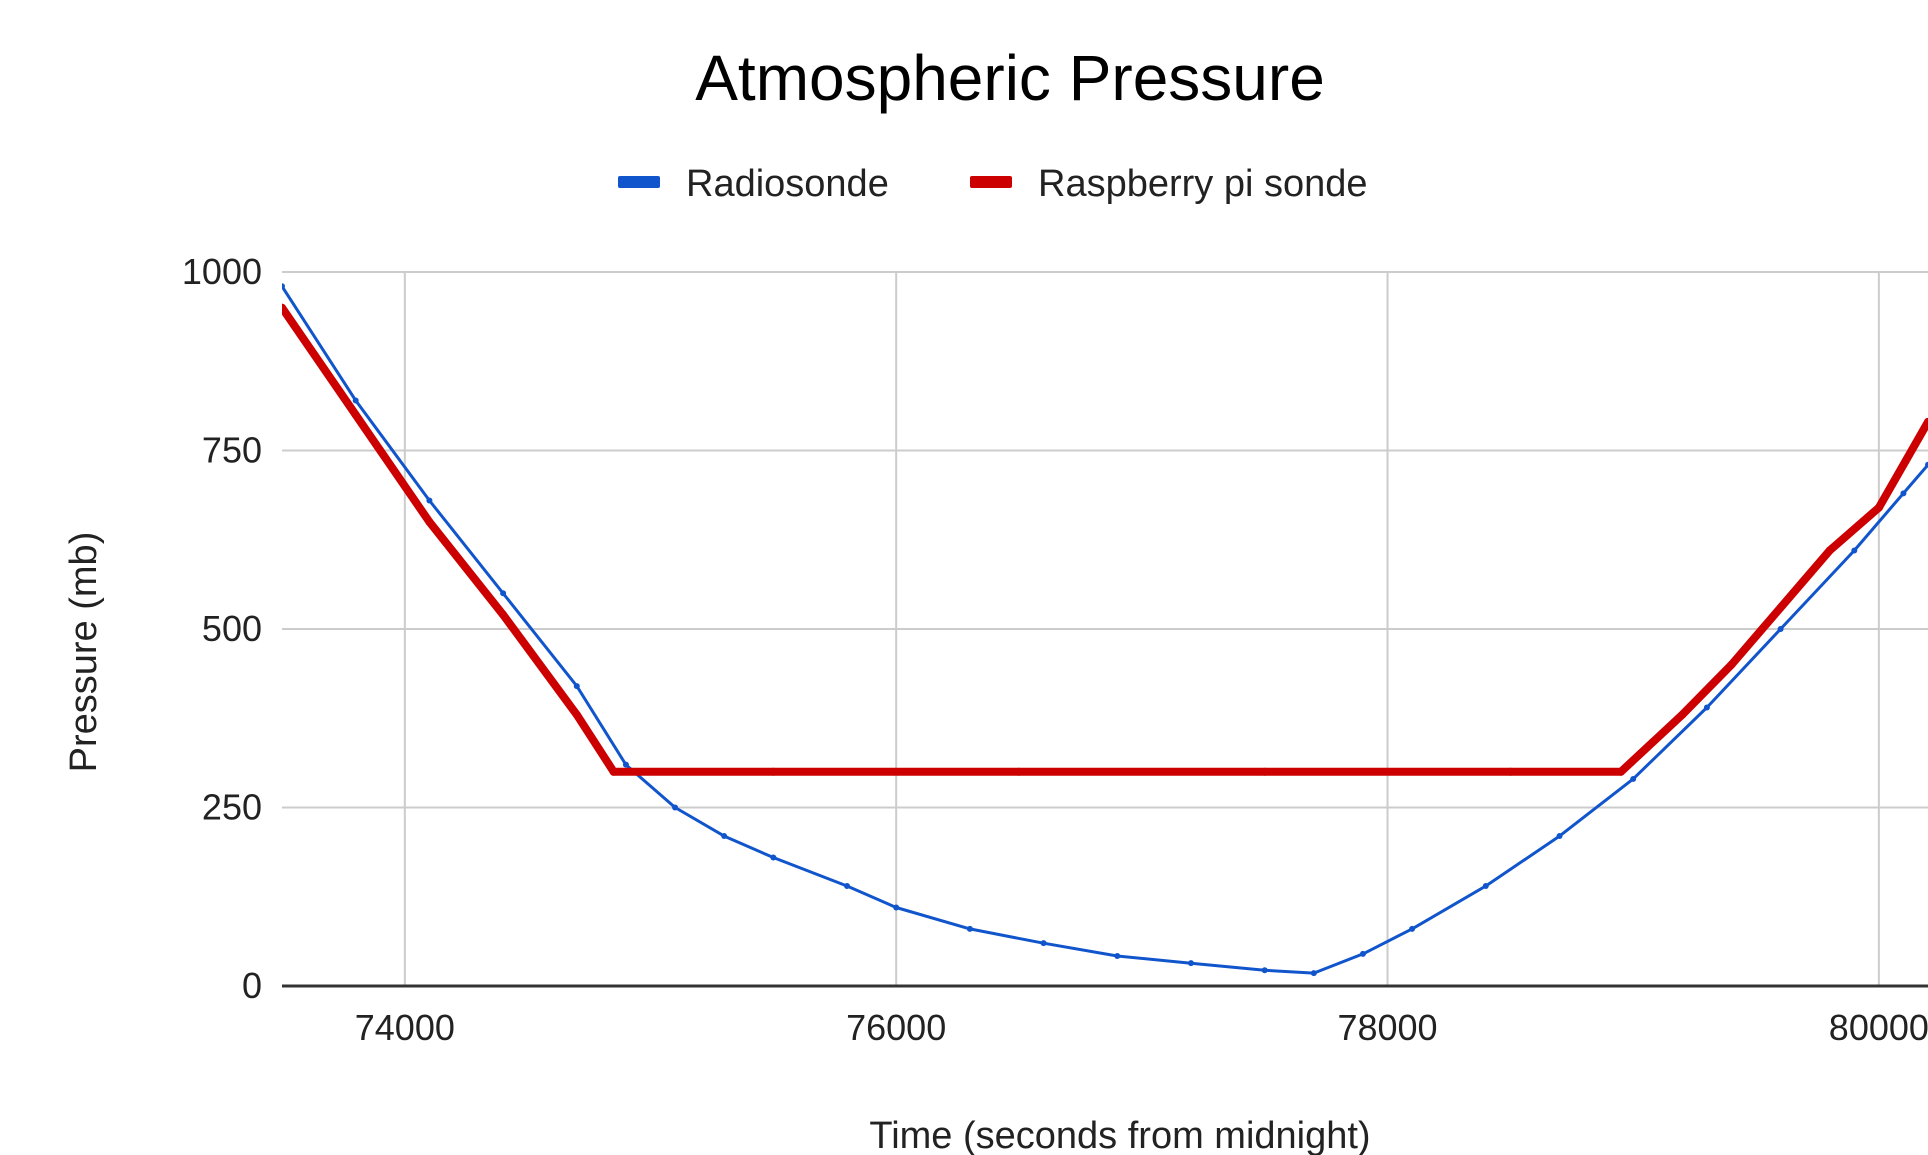 Image resolution: width=1928 pixels, height=1155 pixels. Describe the element at coordinates (896, 1027) in the screenshot. I see `x-tick-label: 76000` at that location.